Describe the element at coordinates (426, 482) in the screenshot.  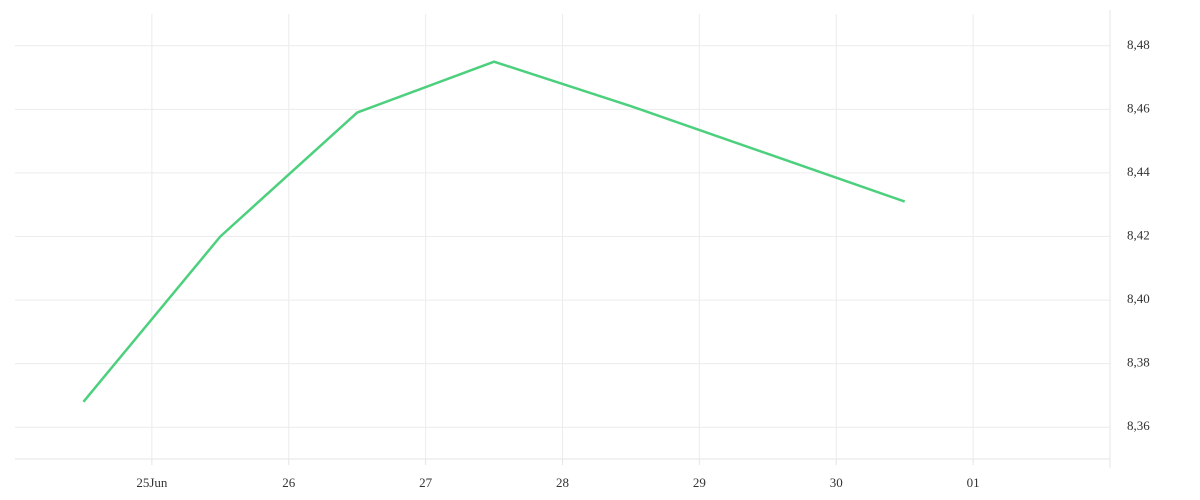
I see `x-tick-label: 27` at that location.